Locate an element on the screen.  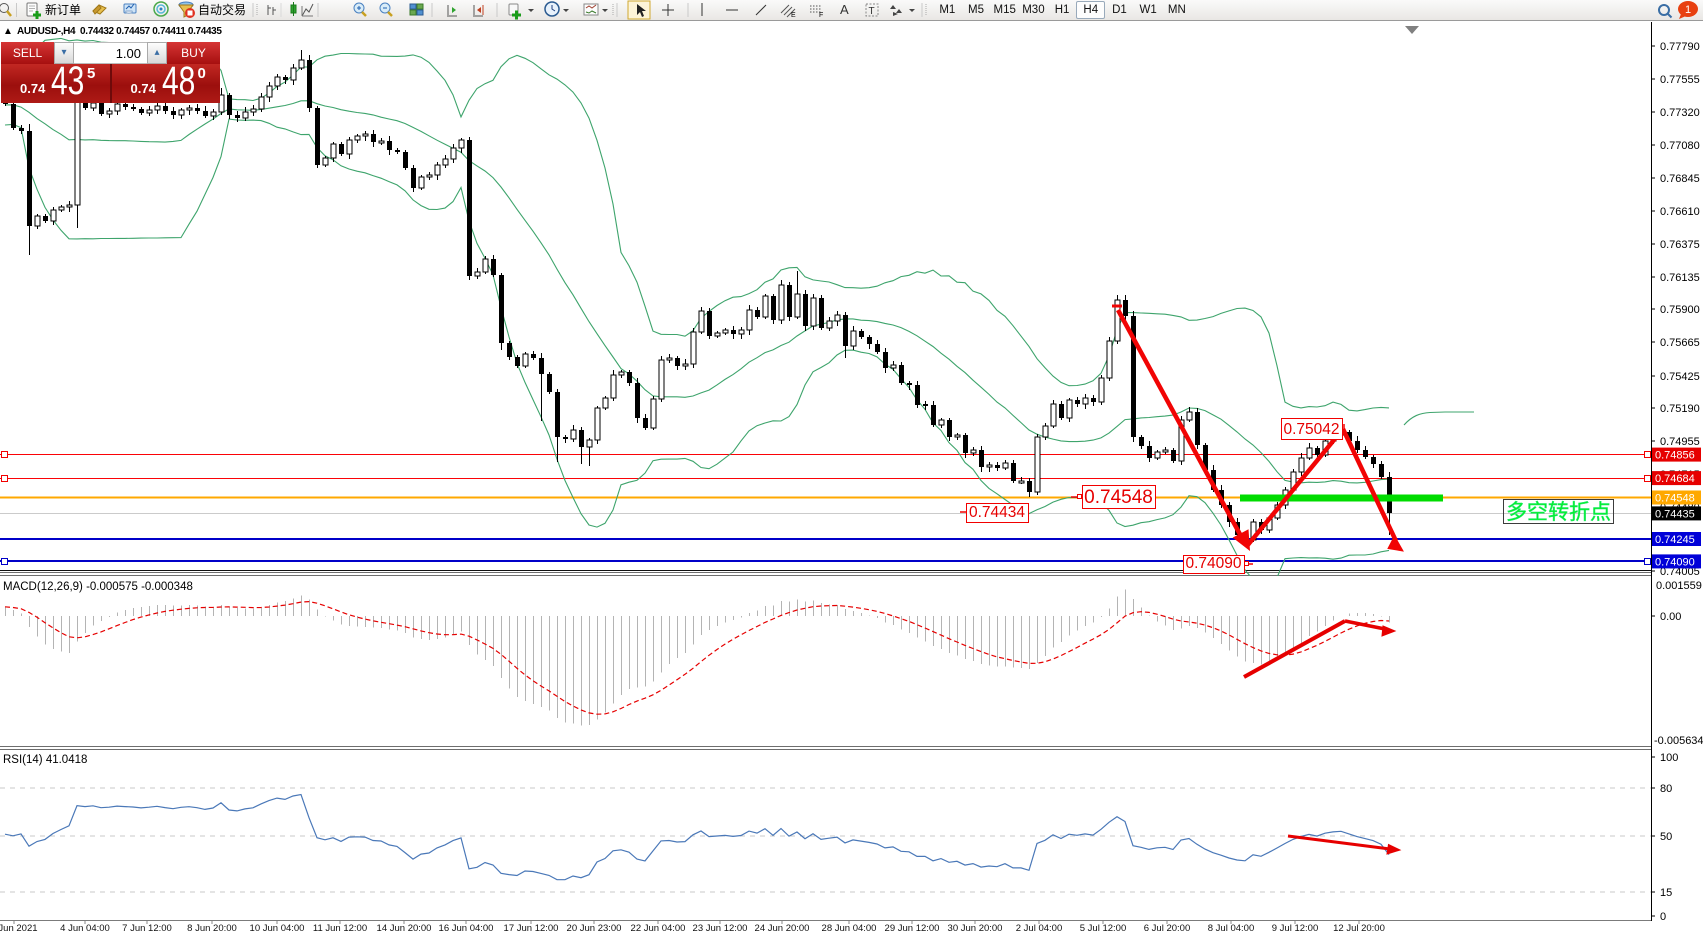
svg-text: RSI(14) 41.0418 is located at coordinates (45, 760).